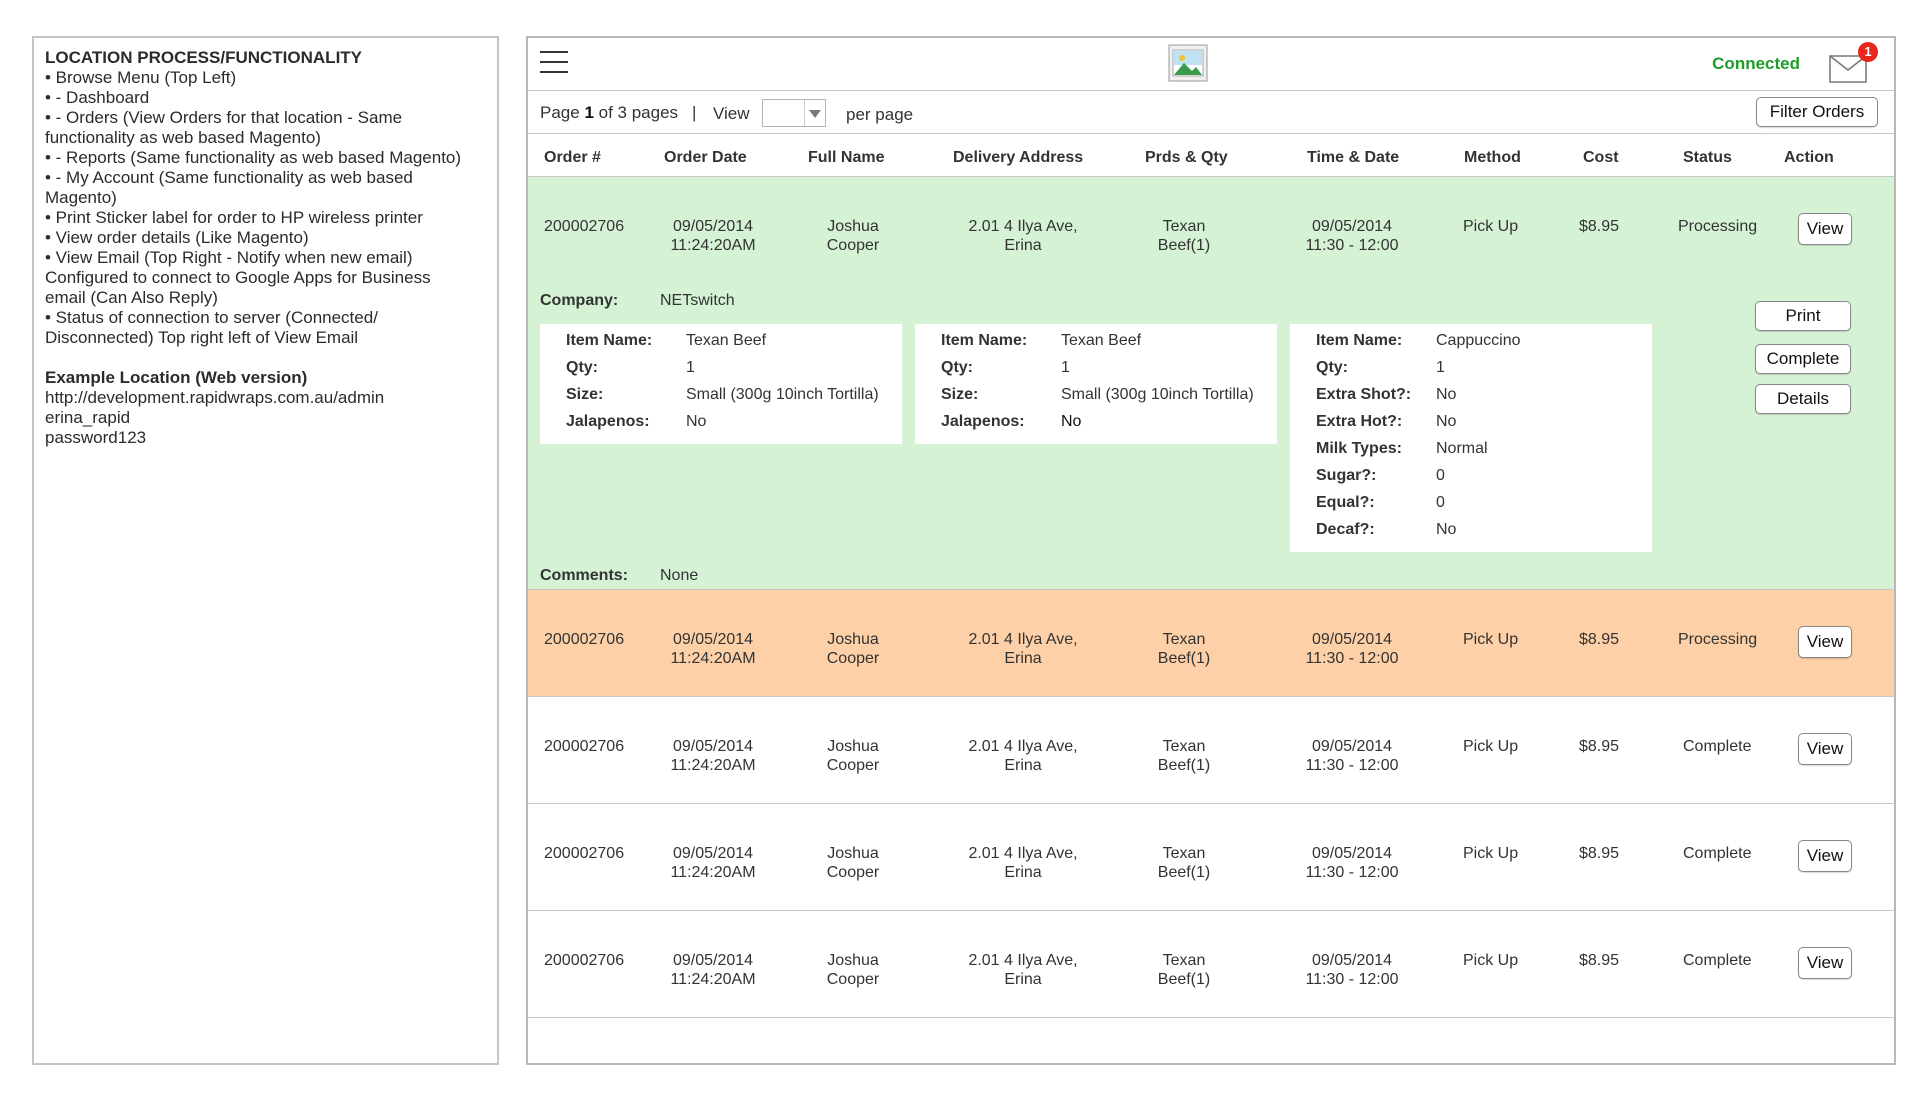 Image resolution: width=1920 pixels, height=1095 pixels. I want to click on per-page-select, so click(794, 113).